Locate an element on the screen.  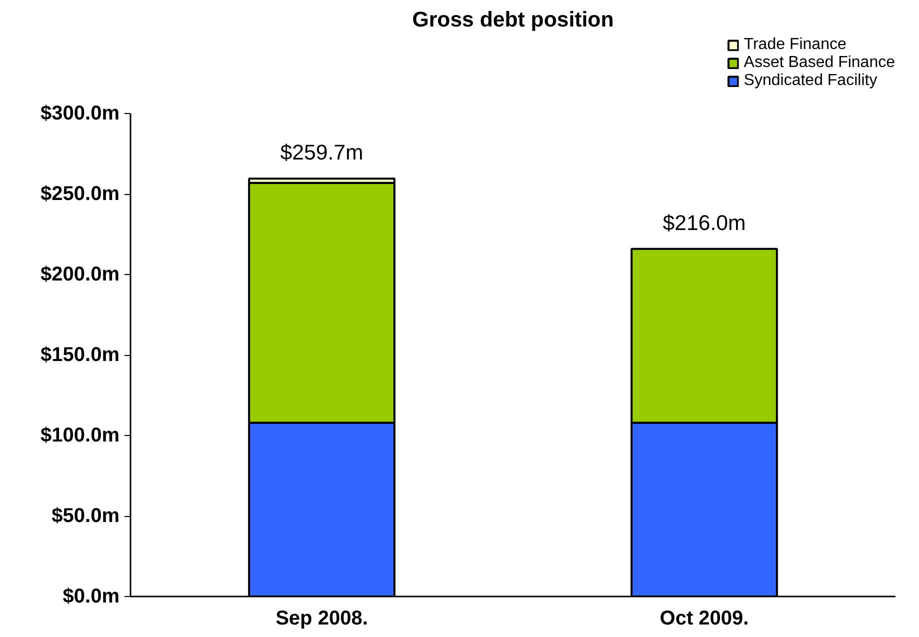
legend-label: Trade Finance is located at coordinates (795, 45).